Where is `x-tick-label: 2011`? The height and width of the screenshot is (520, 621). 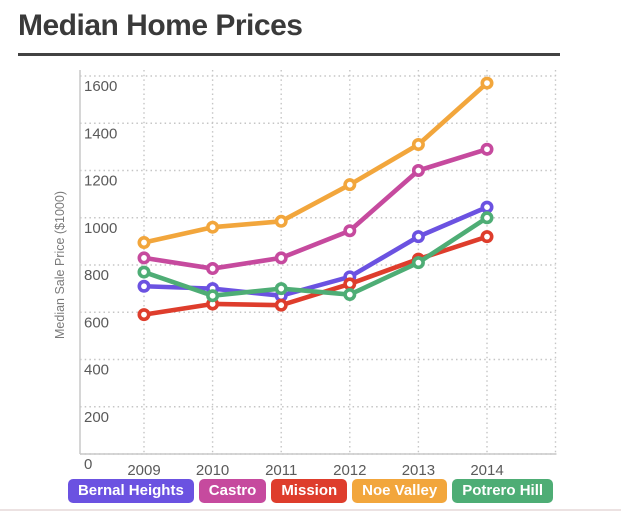
x-tick-label: 2011 is located at coordinates (281, 470).